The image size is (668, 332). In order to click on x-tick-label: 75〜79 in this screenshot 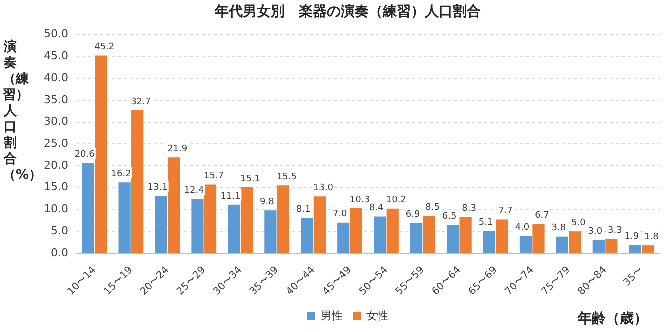, I will do `click(556, 281)`.